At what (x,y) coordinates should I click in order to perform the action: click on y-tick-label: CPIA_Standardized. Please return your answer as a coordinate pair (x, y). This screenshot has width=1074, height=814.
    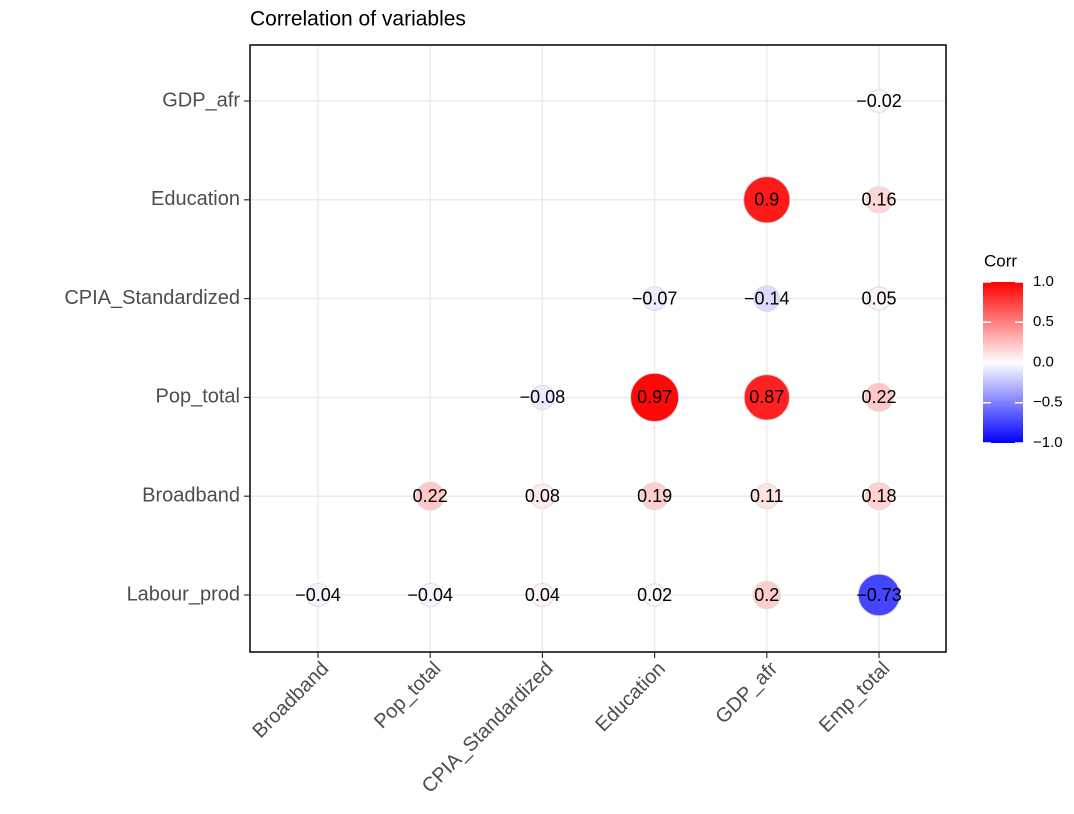
    Looking at the image, I should click on (152, 298).